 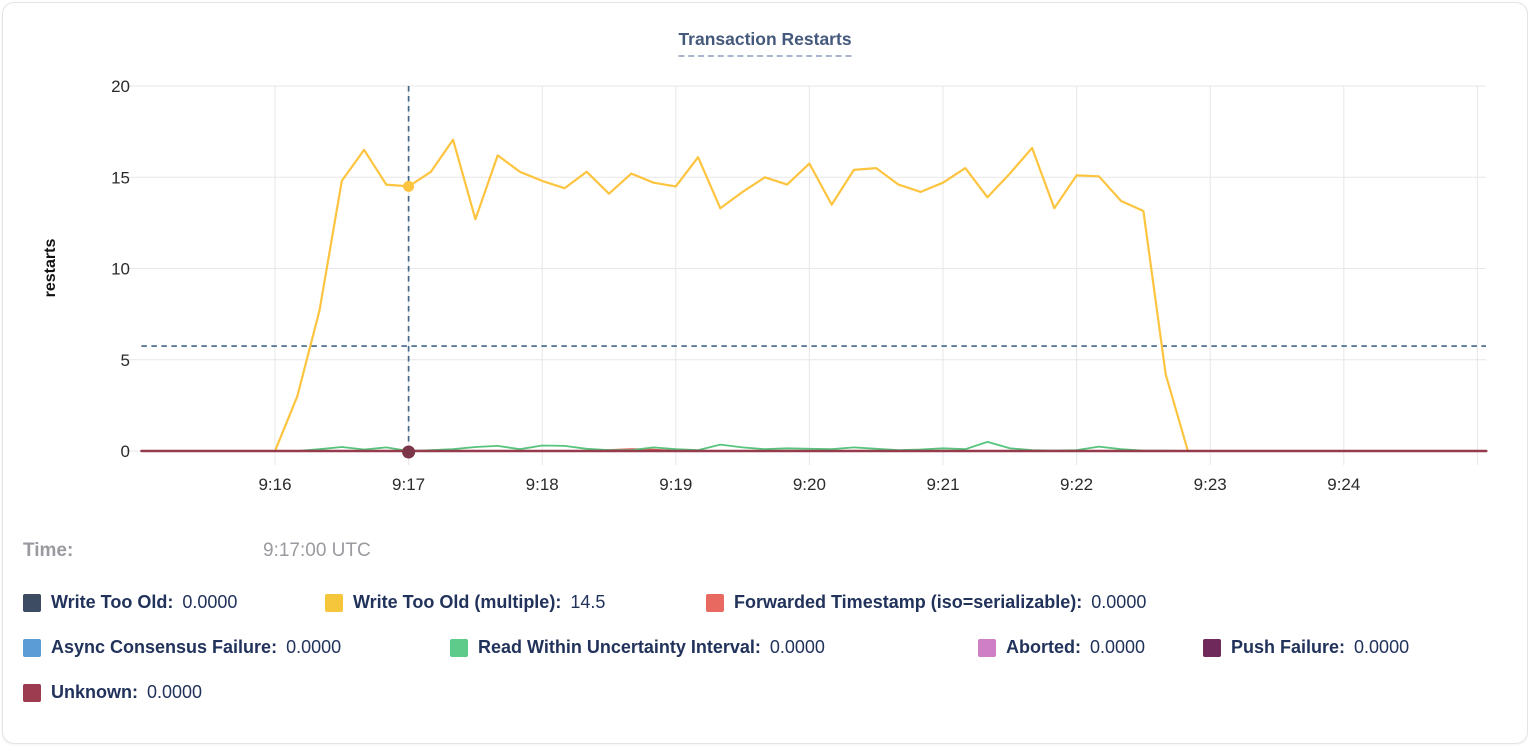 What do you see at coordinates (164, 647) in the screenshot?
I see `legend-label: Async Consensus Failure:` at bounding box center [164, 647].